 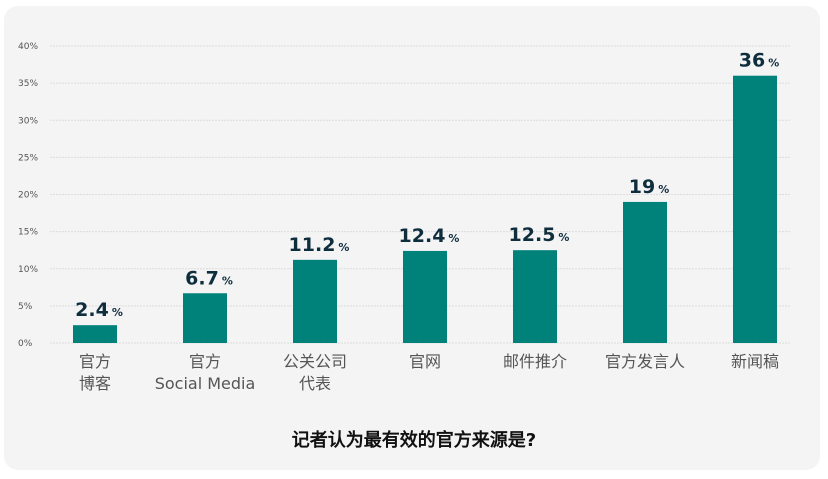 I want to click on category-label: 新闻稿, so click(x=755, y=361).